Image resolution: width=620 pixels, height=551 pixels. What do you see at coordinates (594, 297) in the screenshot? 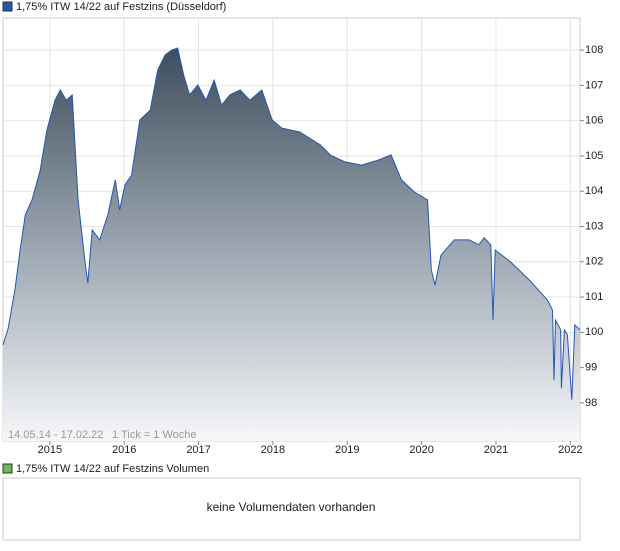
I see `y-tick-label: 101` at bounding box center [594, 297].